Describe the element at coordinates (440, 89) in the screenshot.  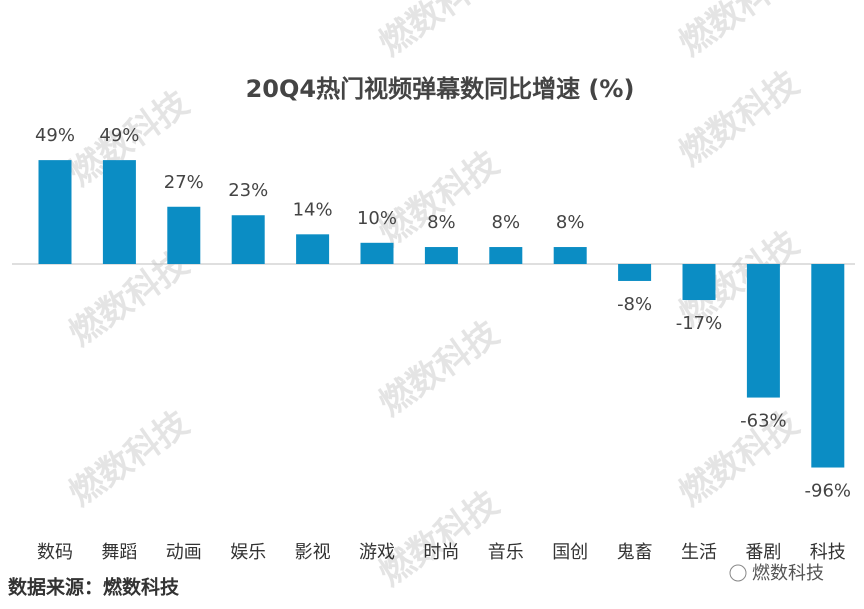
I see `chart-title: 20Q4热门视频弹幕数同比增速 (%)` at that location.